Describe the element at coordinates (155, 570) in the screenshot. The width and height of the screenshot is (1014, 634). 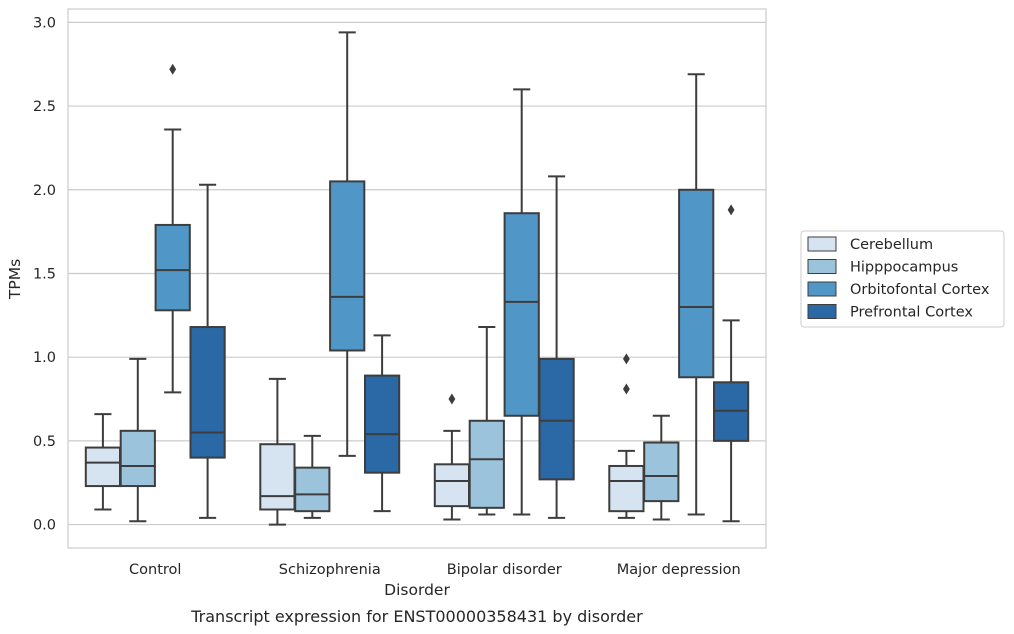
I see `x-tick-label: Control` at that location.